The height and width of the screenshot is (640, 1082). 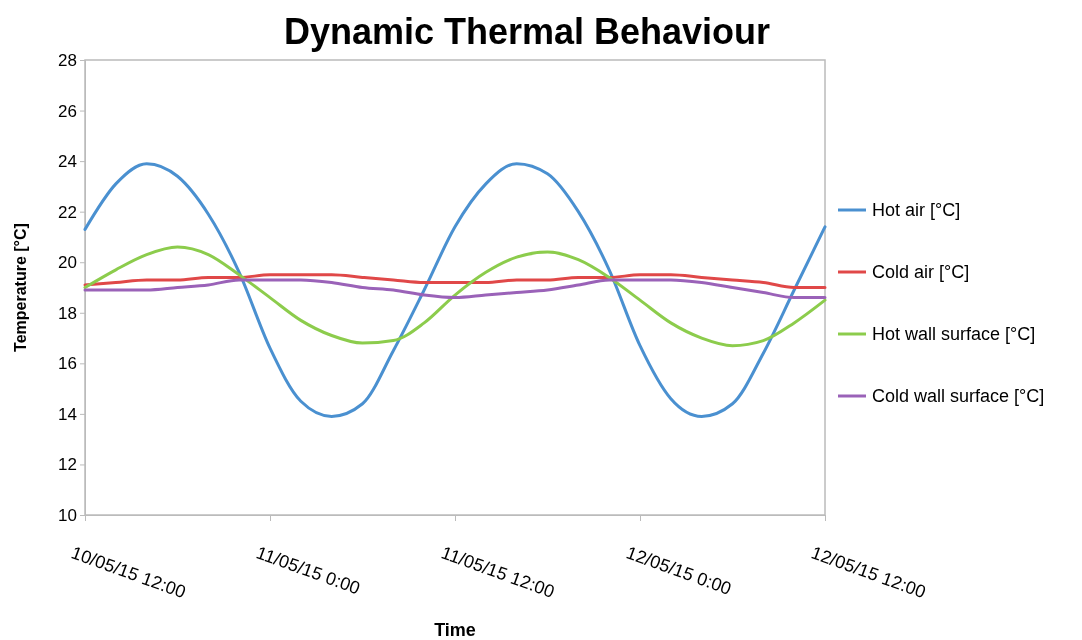 I want to click on legend-label: Hot air [°C], so click(x=916, y=210).